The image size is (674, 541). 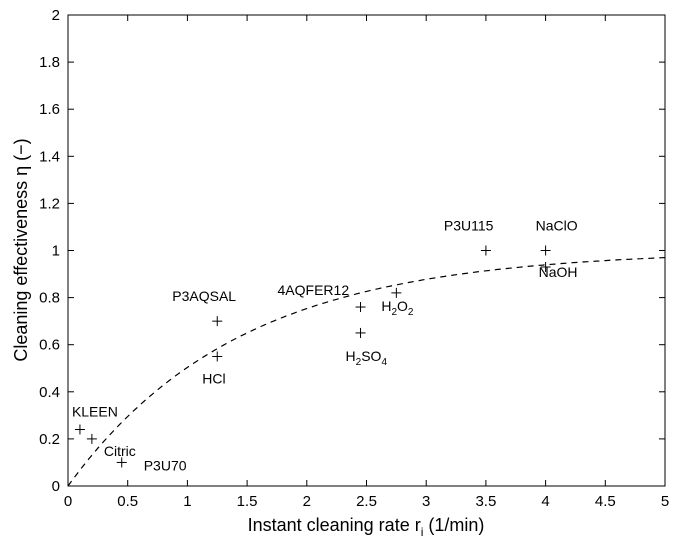 What do you see at coordinates (307, 501) in the screenshot?
I see `x-tick-label: 2` at bounding box center [307, 501].